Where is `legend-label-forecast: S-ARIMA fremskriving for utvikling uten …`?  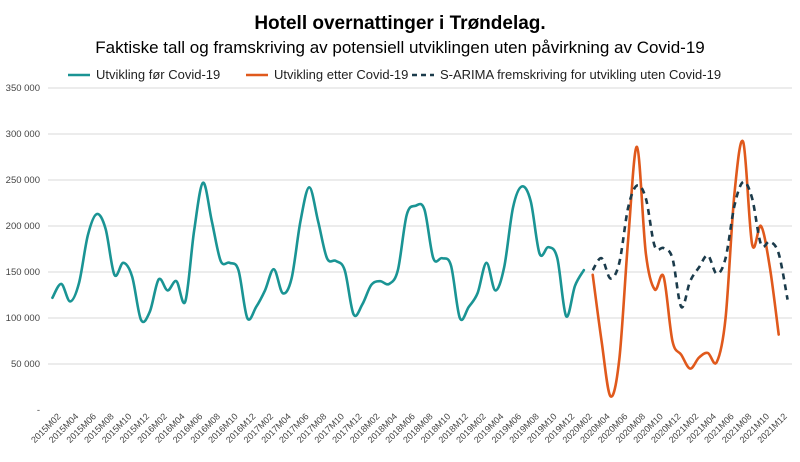 legend-label-forecast: S-ARIMA fremskriving for utvikling uten … is located at coordinates (580, 74).